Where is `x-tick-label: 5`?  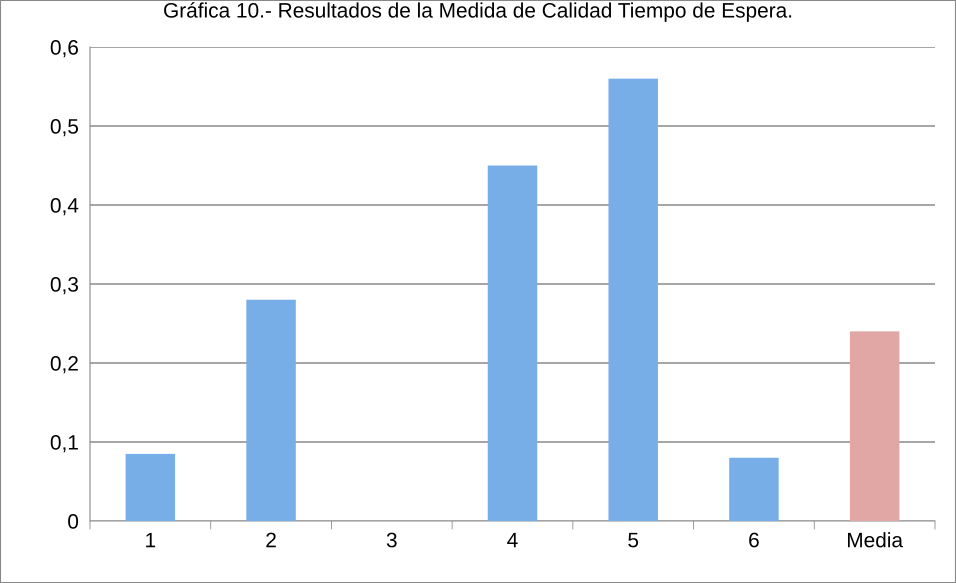 x-tick-label: 5 is located at coordinates (633, 540).